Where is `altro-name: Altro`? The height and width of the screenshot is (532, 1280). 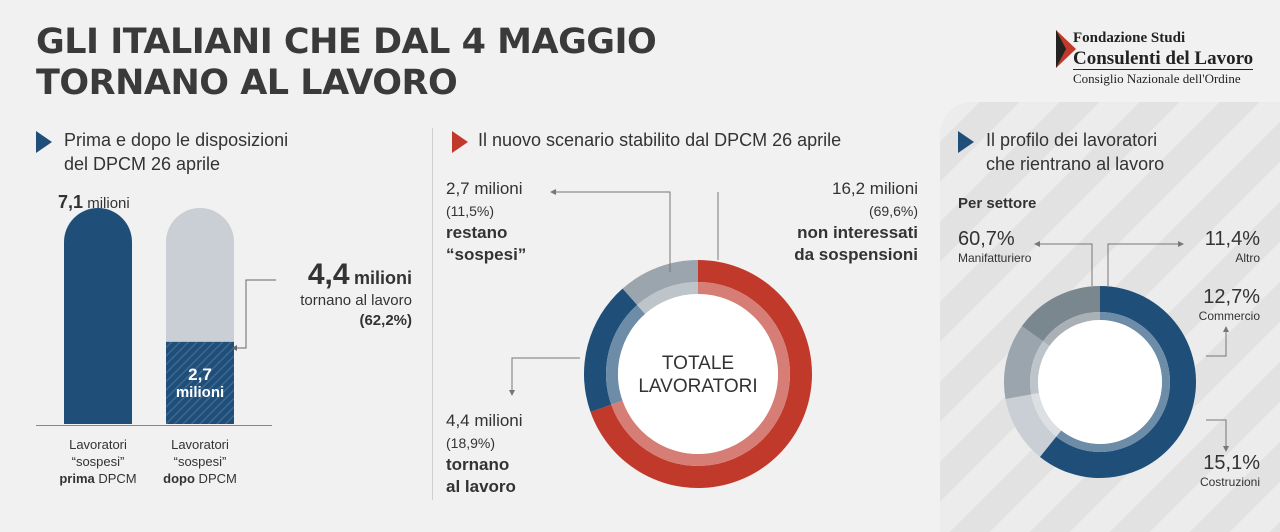
altro-name: Altro is located at coordinates (1247, 258).